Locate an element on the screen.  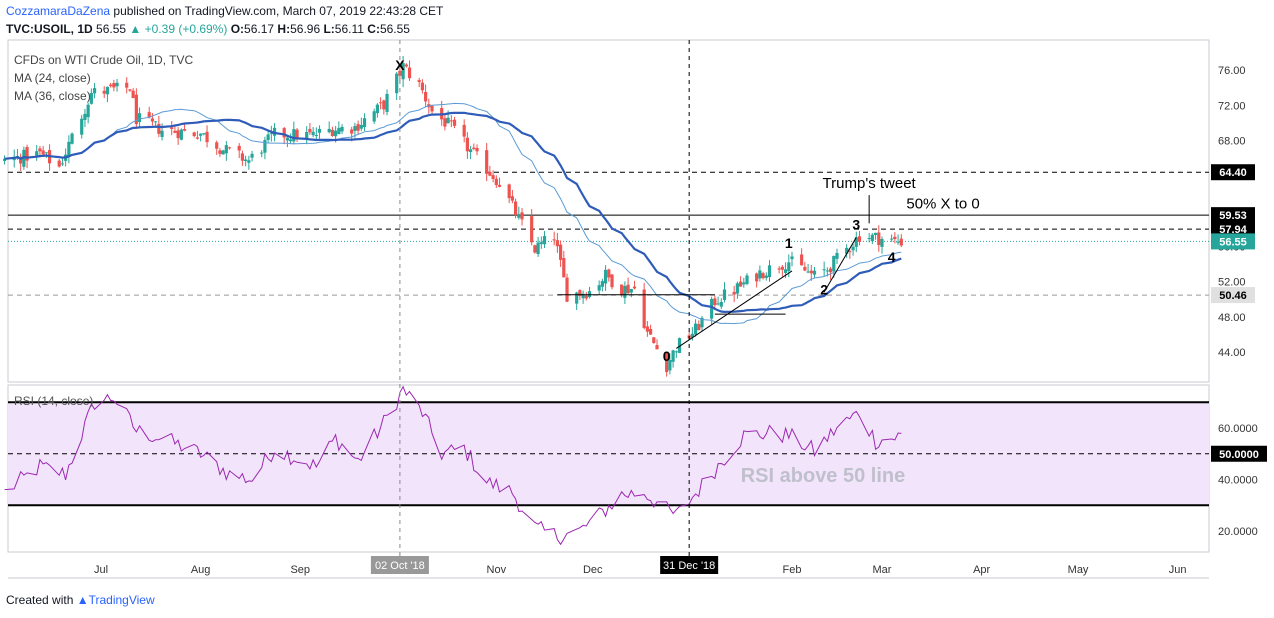
low-value: 56.11 is located at coordinates (349, 29).